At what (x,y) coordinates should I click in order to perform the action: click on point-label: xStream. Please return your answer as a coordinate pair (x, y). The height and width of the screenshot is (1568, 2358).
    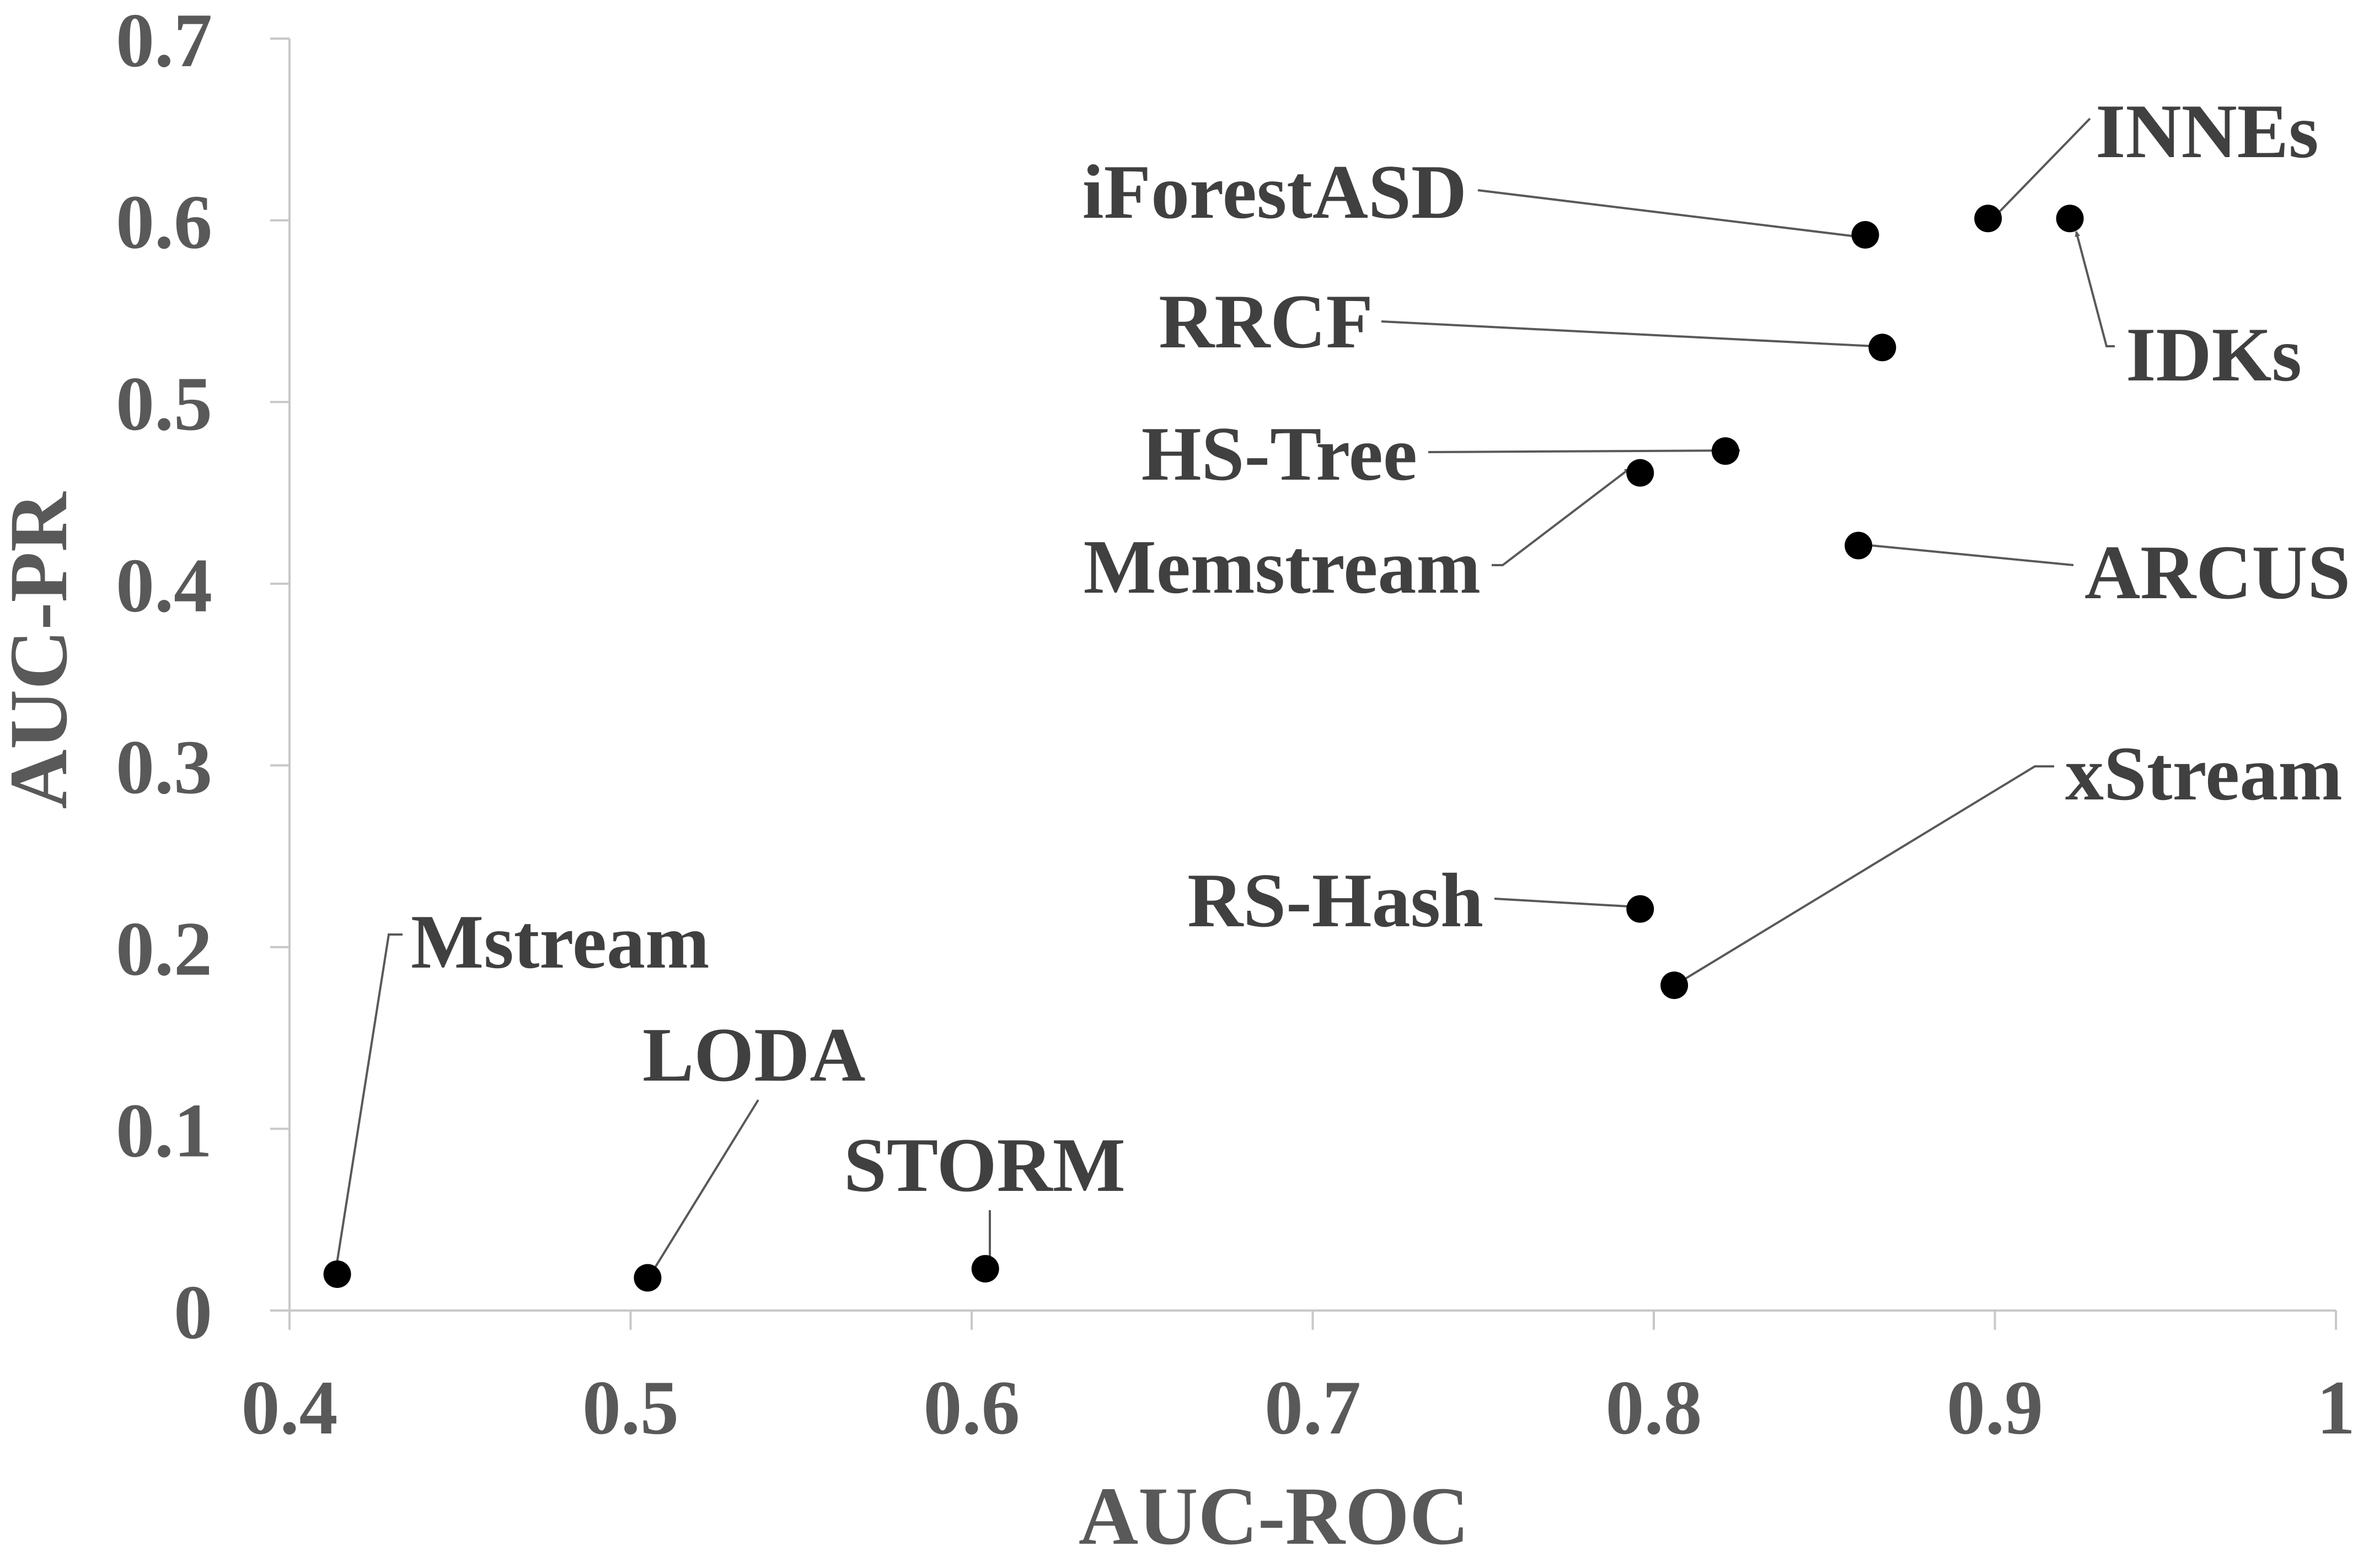
    Looking at the image, I should click on (2204, 774).